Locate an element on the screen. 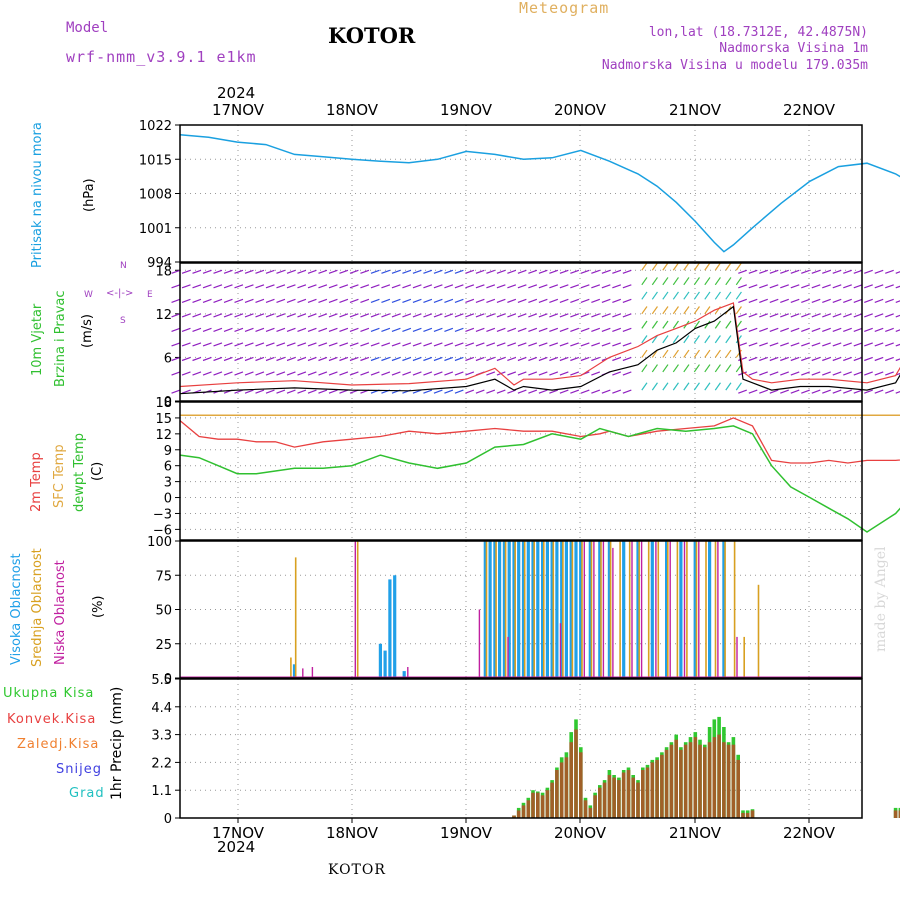 This screenshot has height=900, width=900. legend-freezing-rain: Zaledj.Kisa is located at coordinates (58, 744).